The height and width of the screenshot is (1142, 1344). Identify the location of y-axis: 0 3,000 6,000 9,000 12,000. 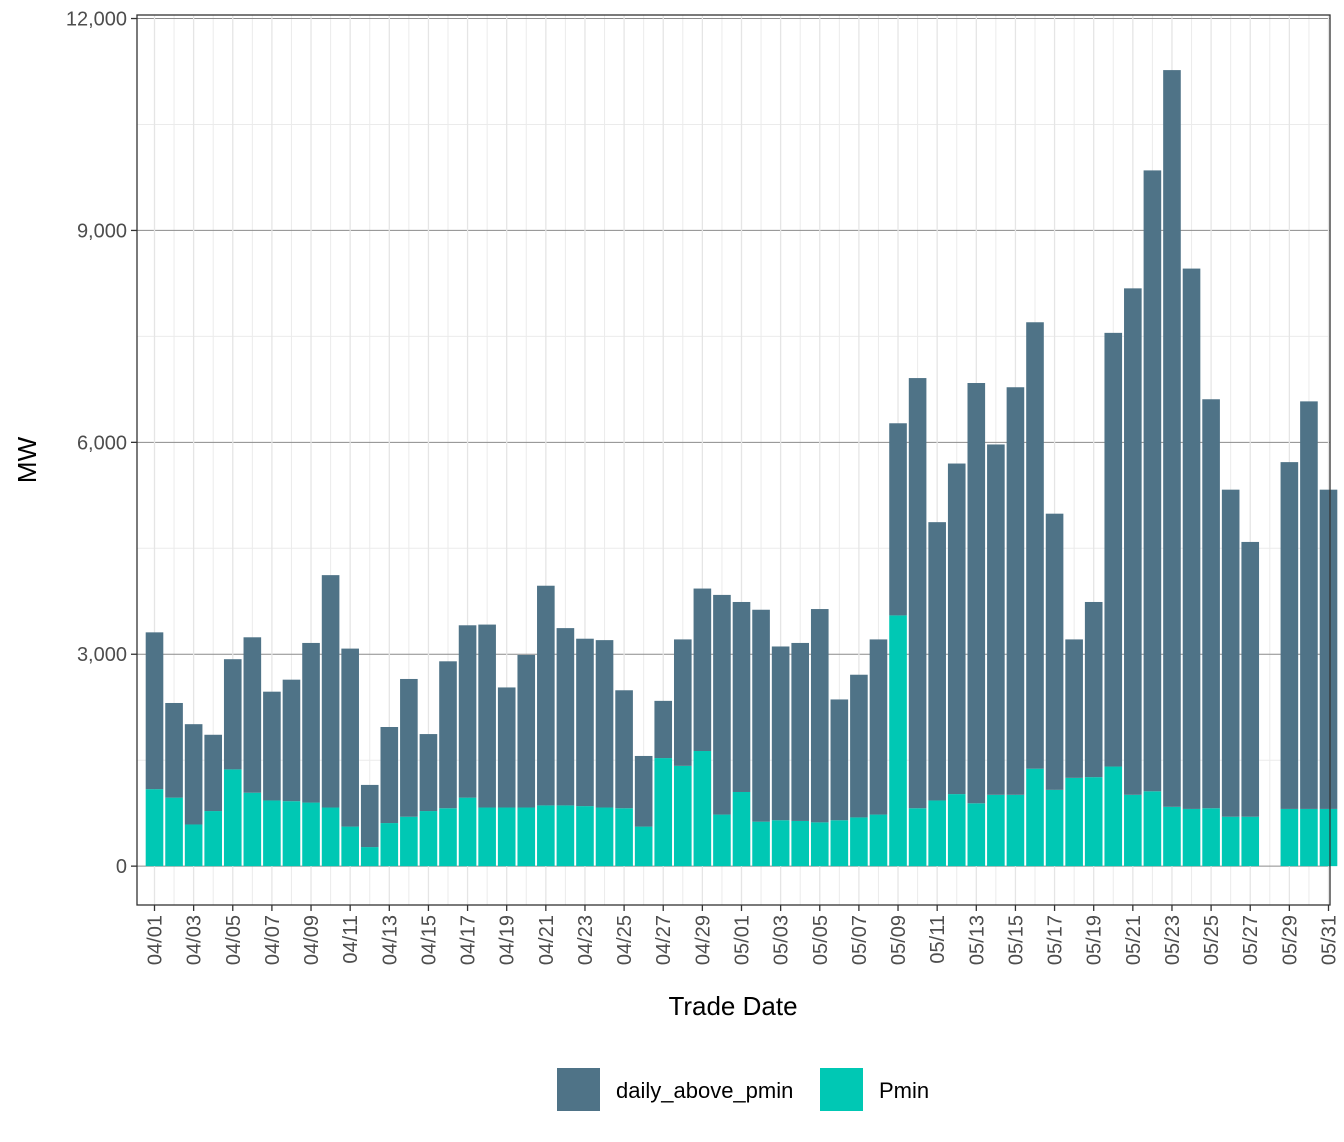
(101, 443).